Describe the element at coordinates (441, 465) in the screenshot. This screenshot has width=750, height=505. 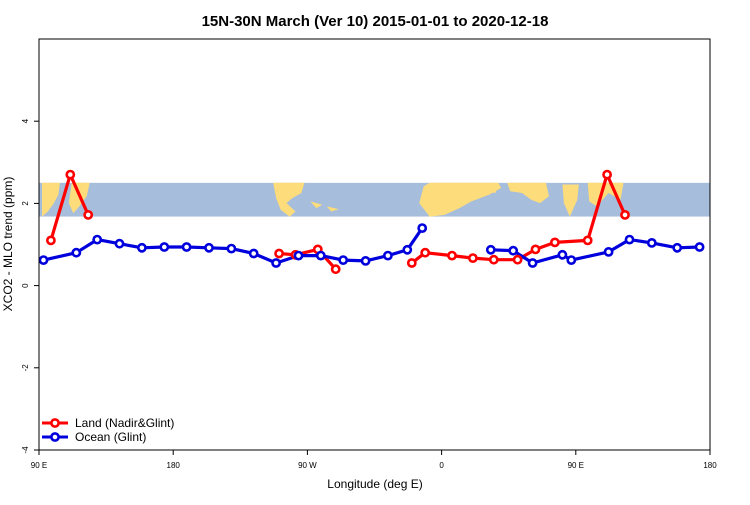
I see `x-tick-label-3: 0` at that location.